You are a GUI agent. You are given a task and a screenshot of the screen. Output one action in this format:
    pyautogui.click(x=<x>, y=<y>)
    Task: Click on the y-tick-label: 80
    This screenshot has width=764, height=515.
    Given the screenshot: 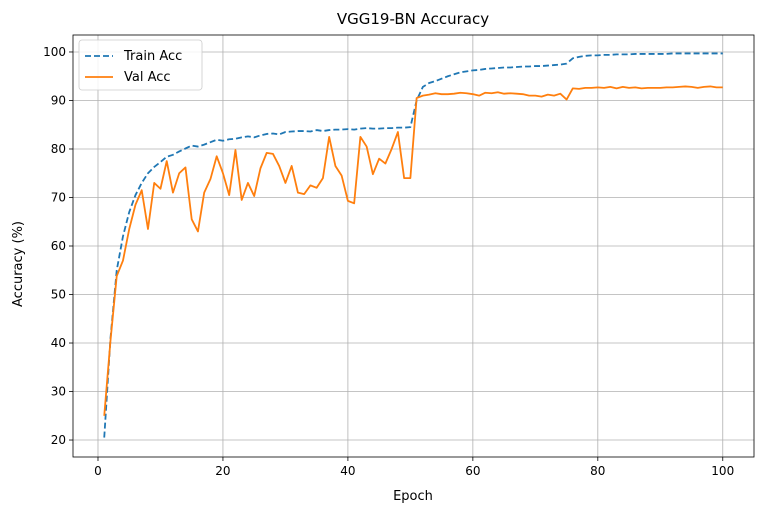 What is the action you would take?
    pyautogui.click(x=58, y=149)
    